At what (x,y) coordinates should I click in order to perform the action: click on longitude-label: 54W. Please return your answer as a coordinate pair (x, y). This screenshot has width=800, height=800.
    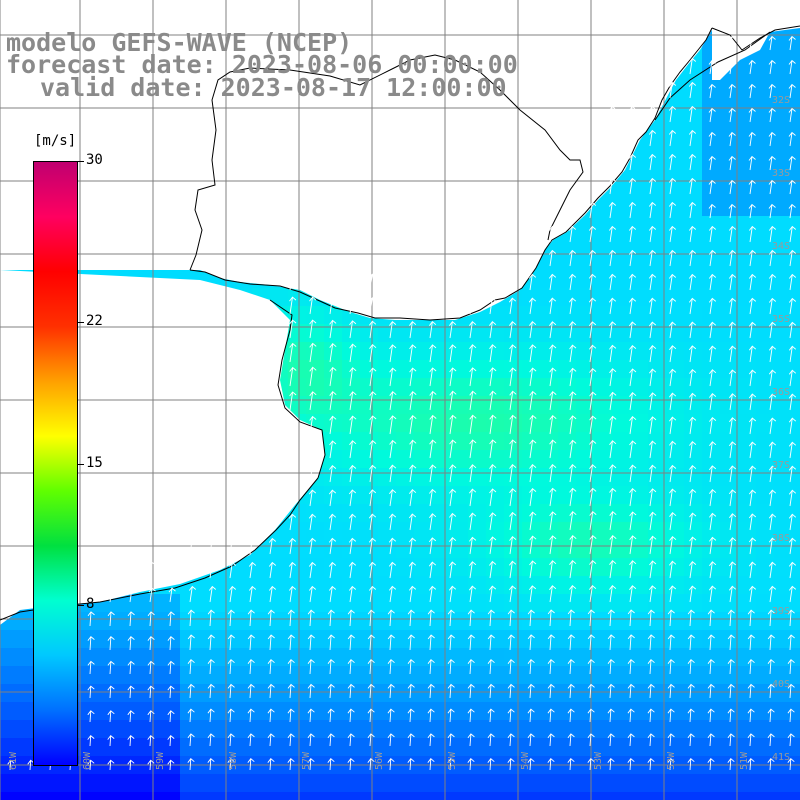
    Looking at the image, I should click on (525, 760).